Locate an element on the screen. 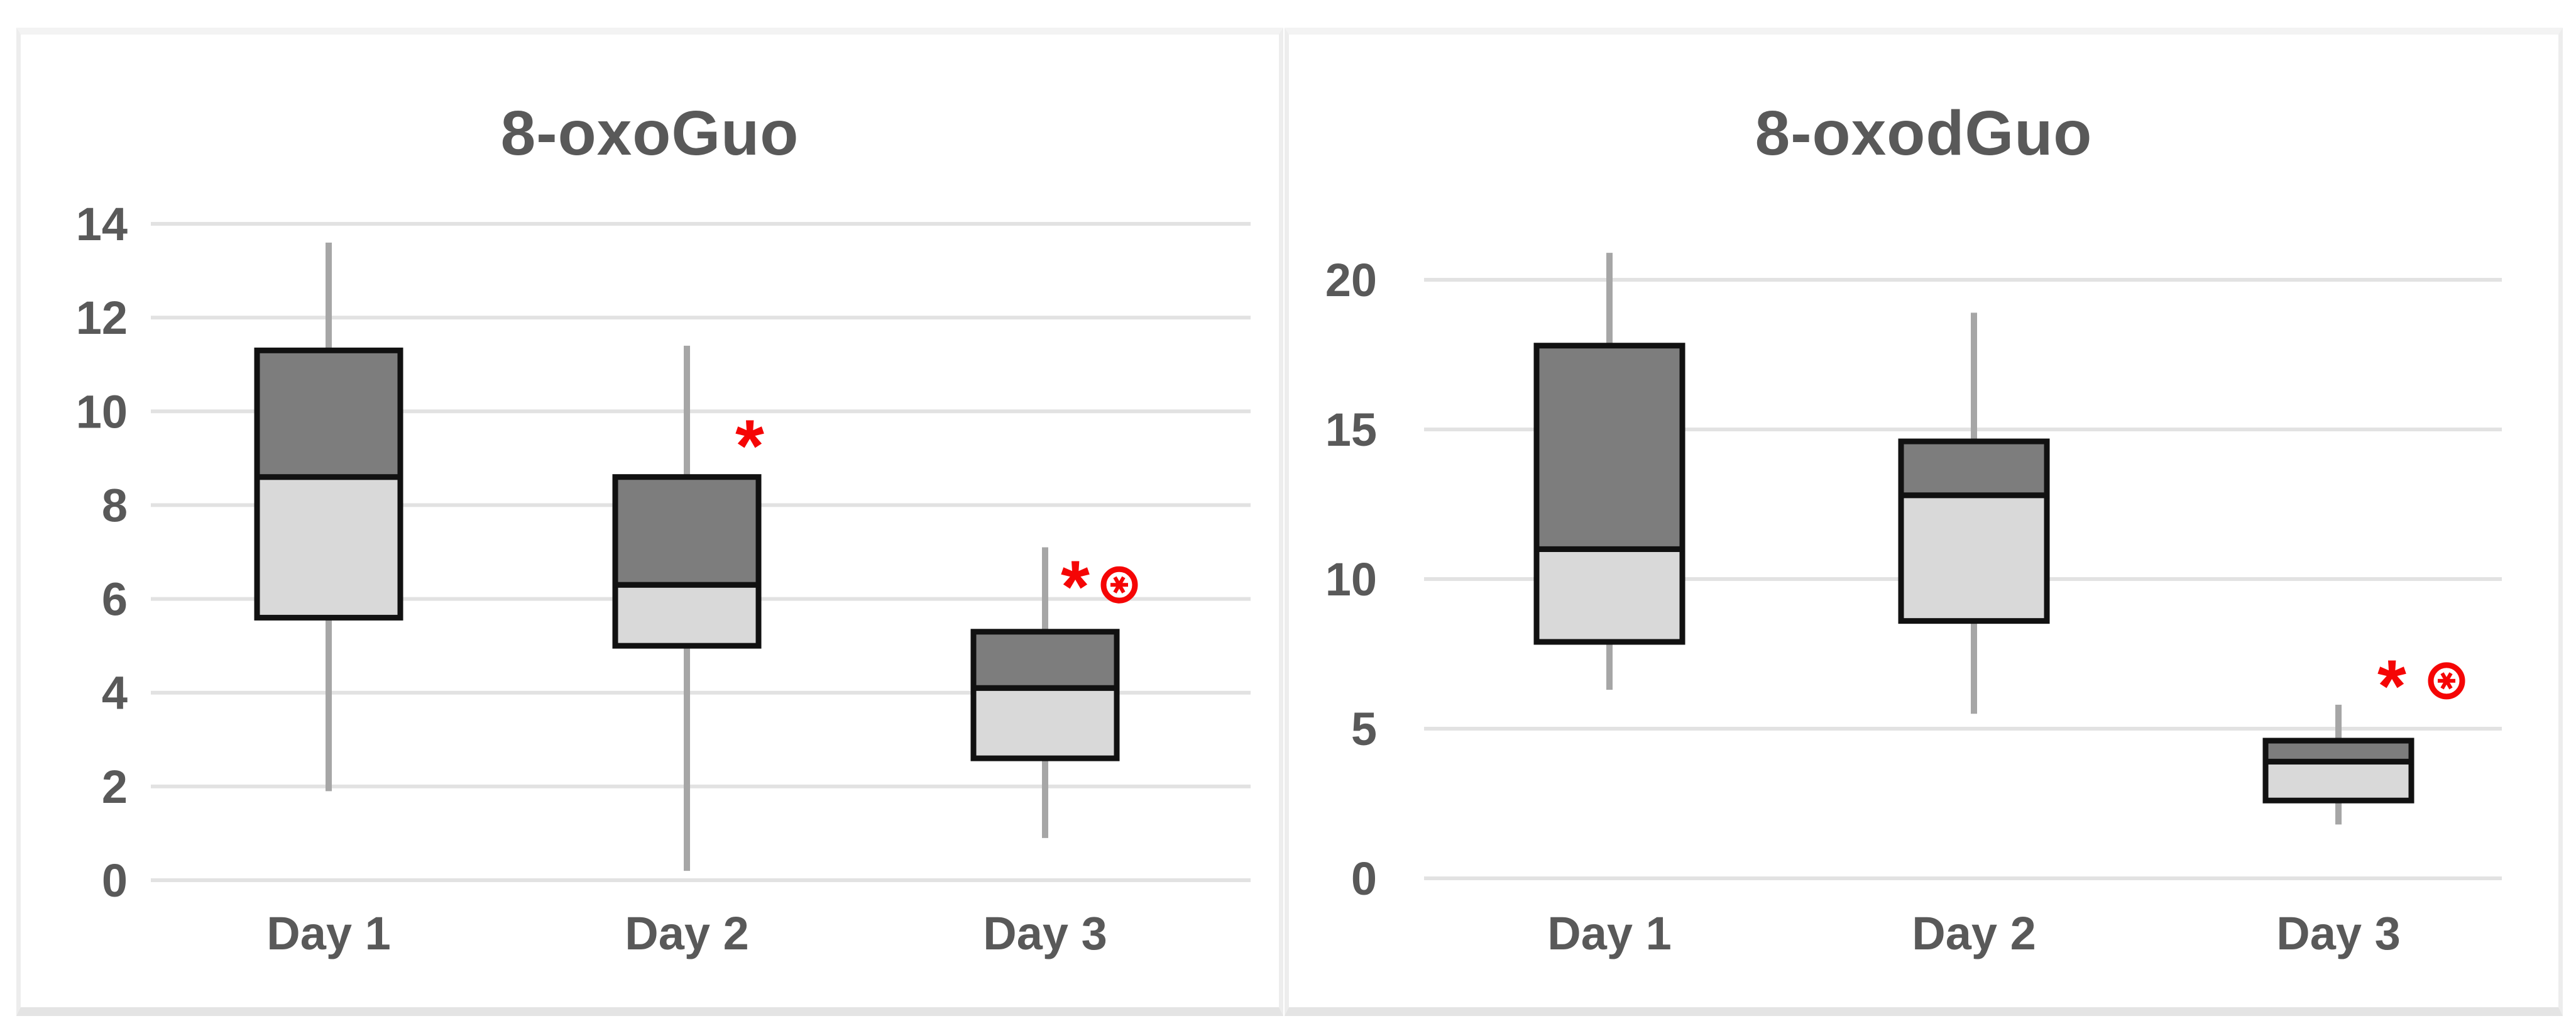 This screenshot has width=2576, height=1033. y-tick-label: 12 is located at coordinates (102, 318).